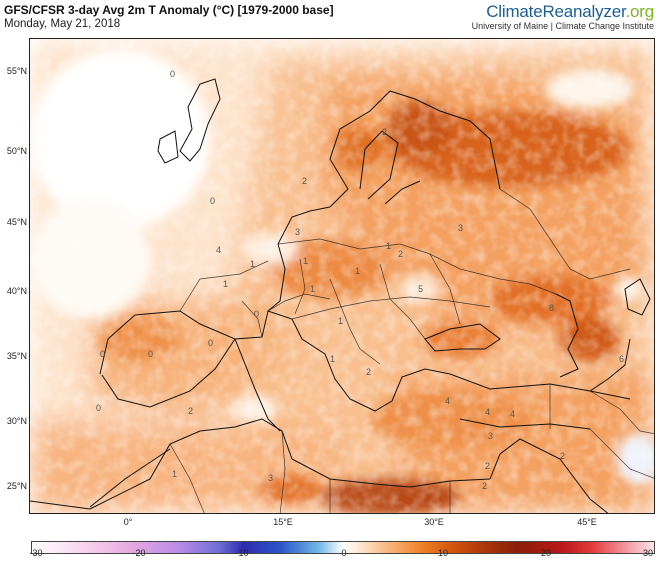 Image resolution: width=660 pixels, height=561 pixels. Describe the element at coordinates (420, 289) in the screenshot. I see `contour-label: 5` at that location.